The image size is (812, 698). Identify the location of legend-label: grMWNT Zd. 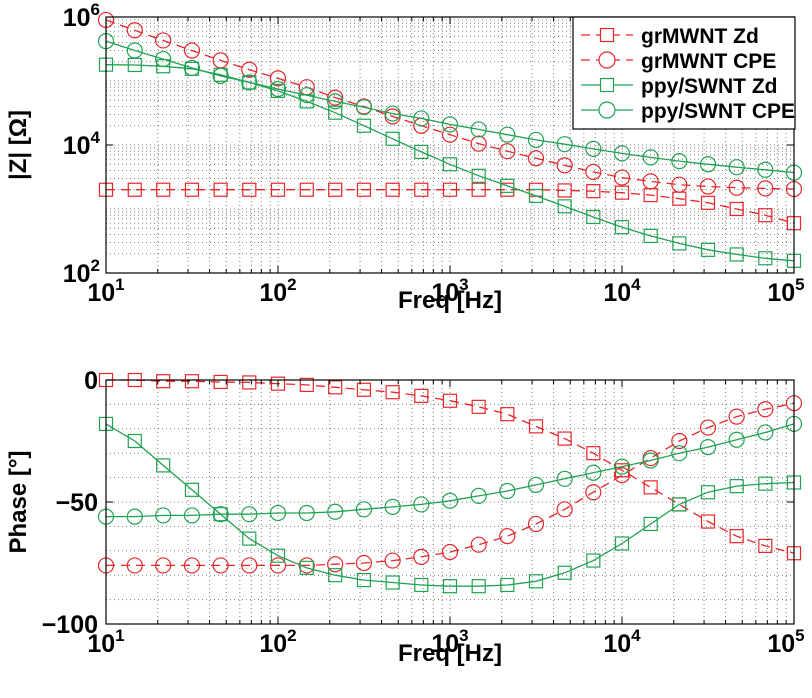
(700, 36).